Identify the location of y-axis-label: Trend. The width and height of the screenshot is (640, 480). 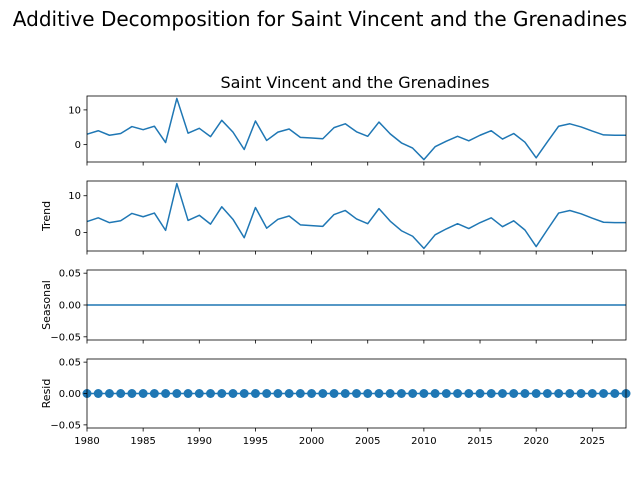
(46, 216).